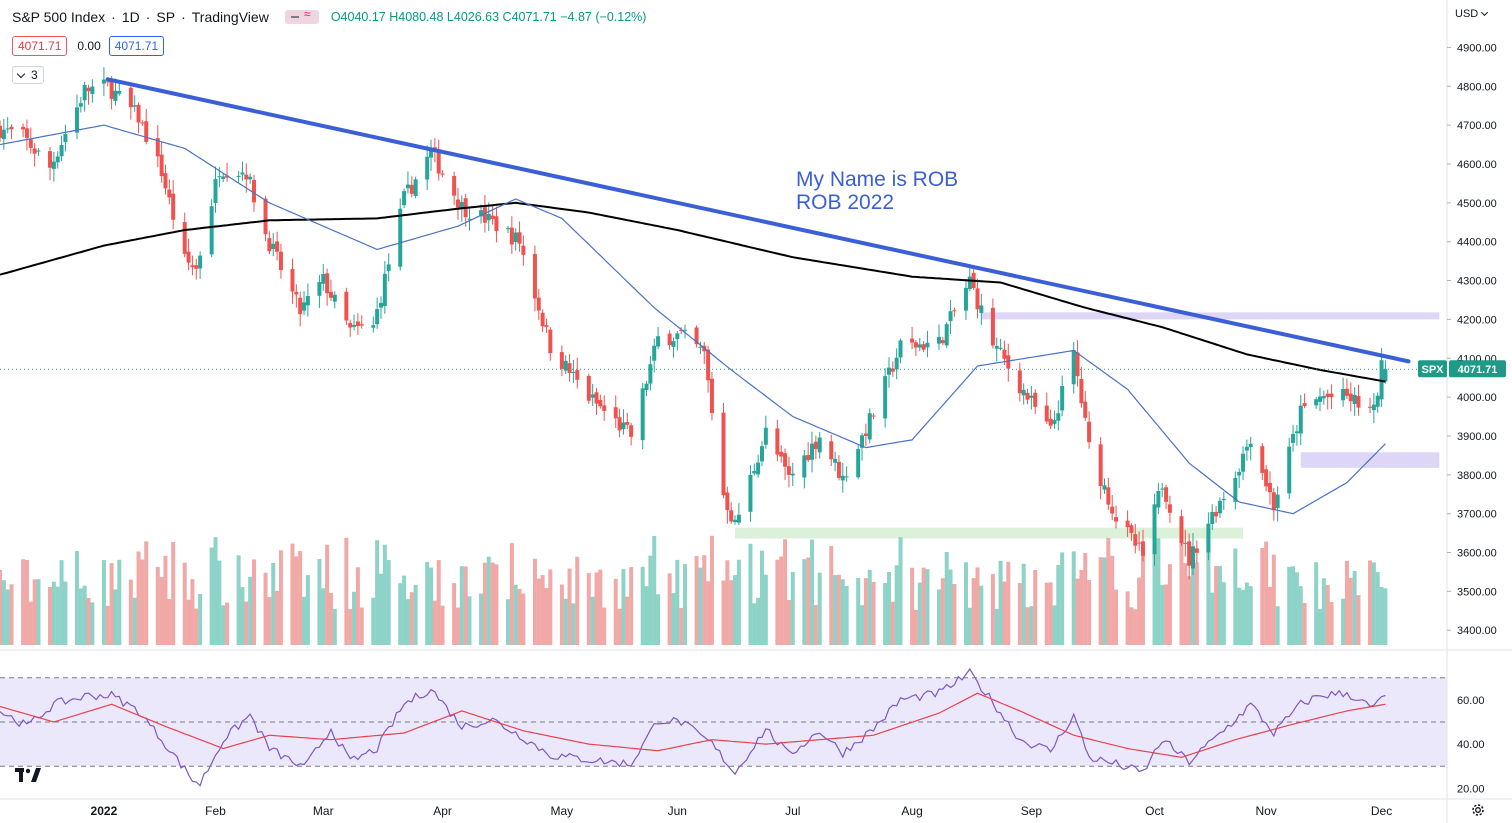  What do you see at coordinates (1477, 592) in the screenshot?
I see `price-tick-label: 3500.00` at bounding box center [1477, 592].